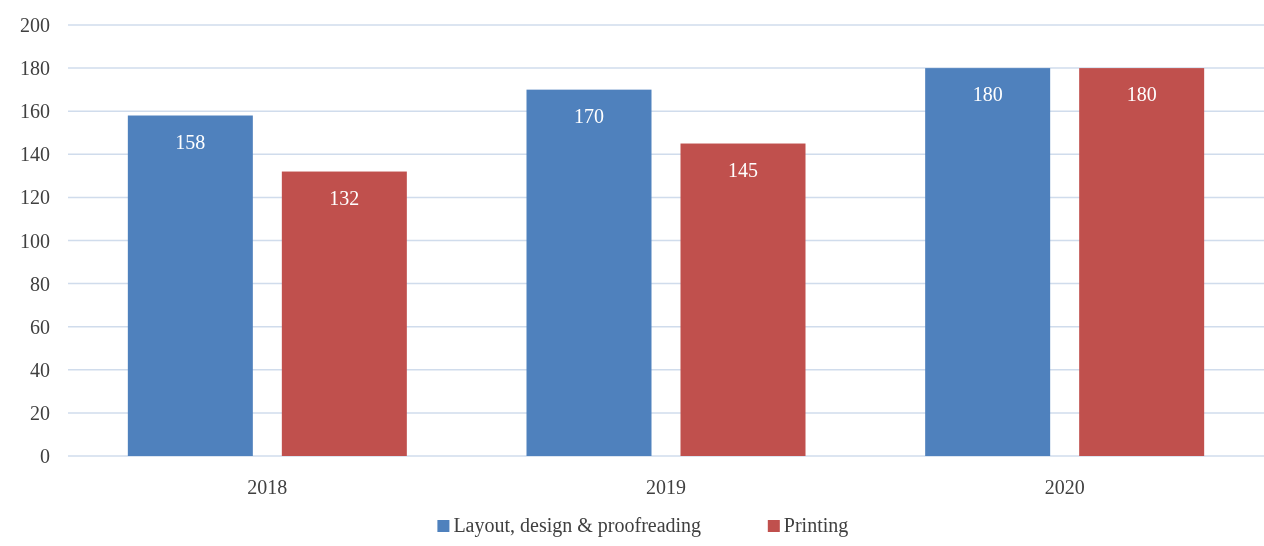 The height and width of the screenshot is (546, 1264). I want to click on data-label: 145, so click(743, 169).